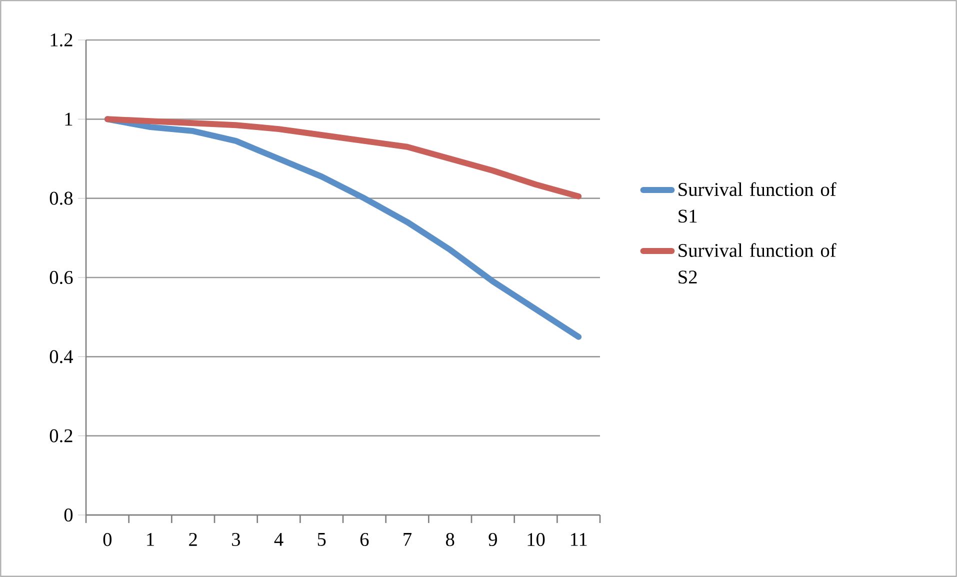 This screenshot has height=577, width=957. I want to click on x-tick-label: 2, so click(193, 539).